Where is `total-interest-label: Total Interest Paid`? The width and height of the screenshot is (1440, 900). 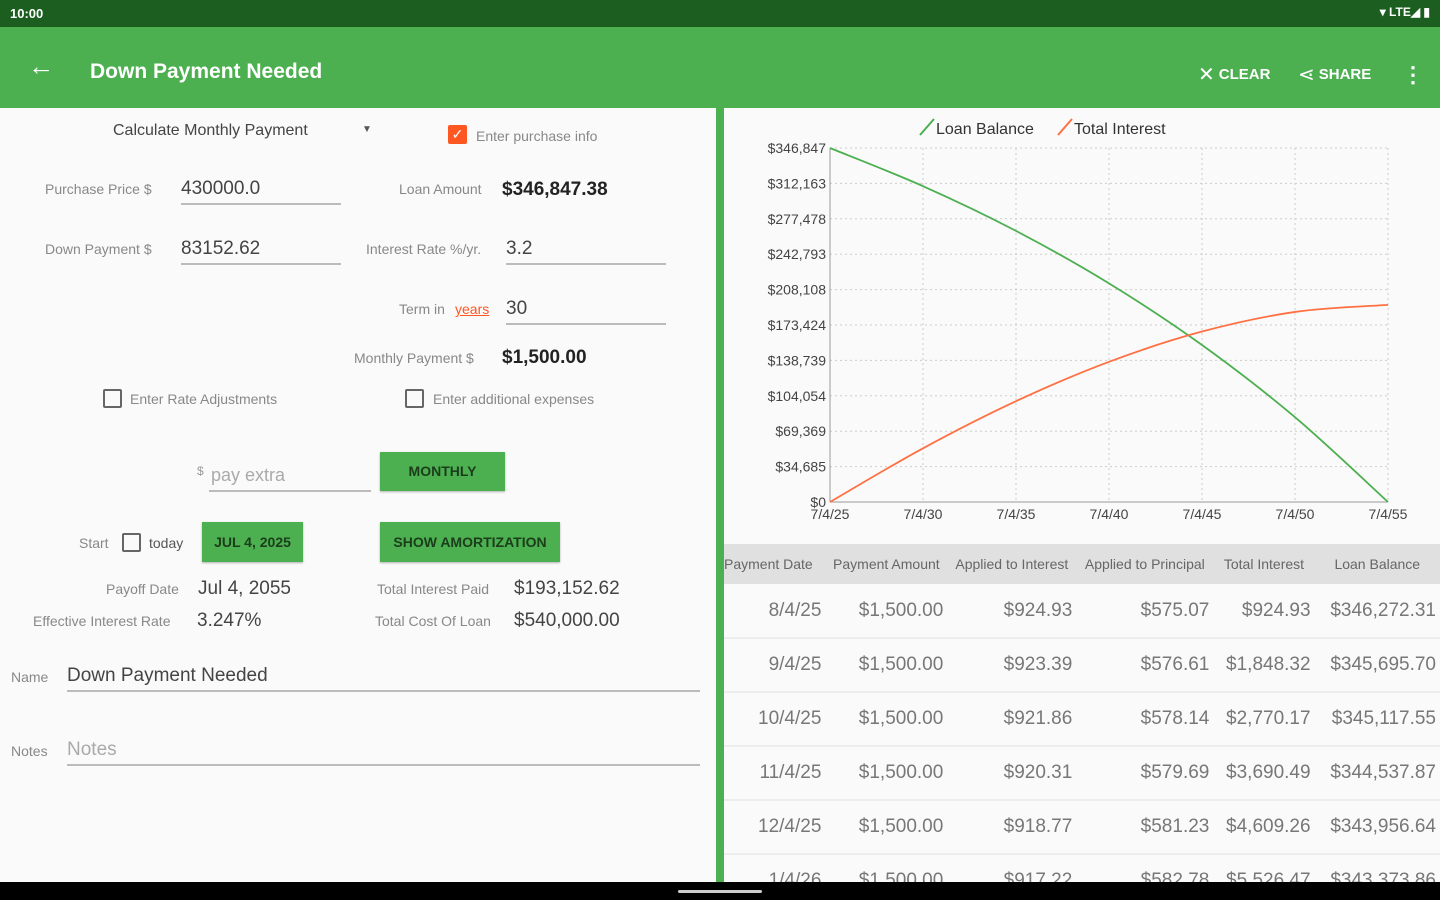
total-interest-label: Total Interest Paid is located at coordinates (433, 589).